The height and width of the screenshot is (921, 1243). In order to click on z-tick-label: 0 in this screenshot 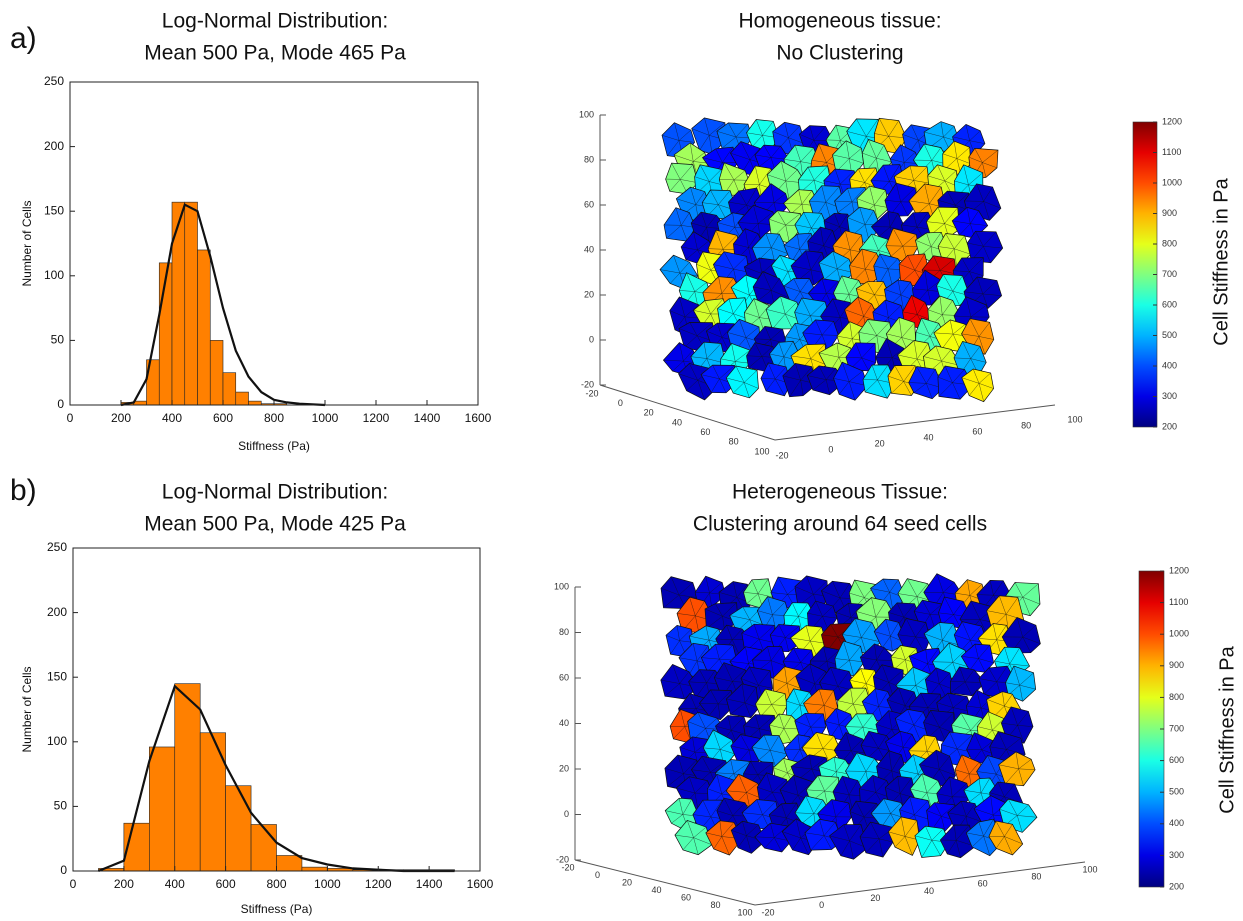, I will do `click(591, 339)`.